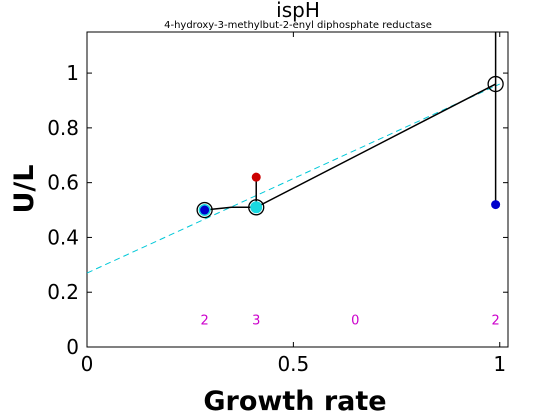 The height and width of the screenshot is (420, 560). What do you see at coordinates (298, 11) in the screenshot?
I see `chart-title: ispH` at bounding box center [298, 11].